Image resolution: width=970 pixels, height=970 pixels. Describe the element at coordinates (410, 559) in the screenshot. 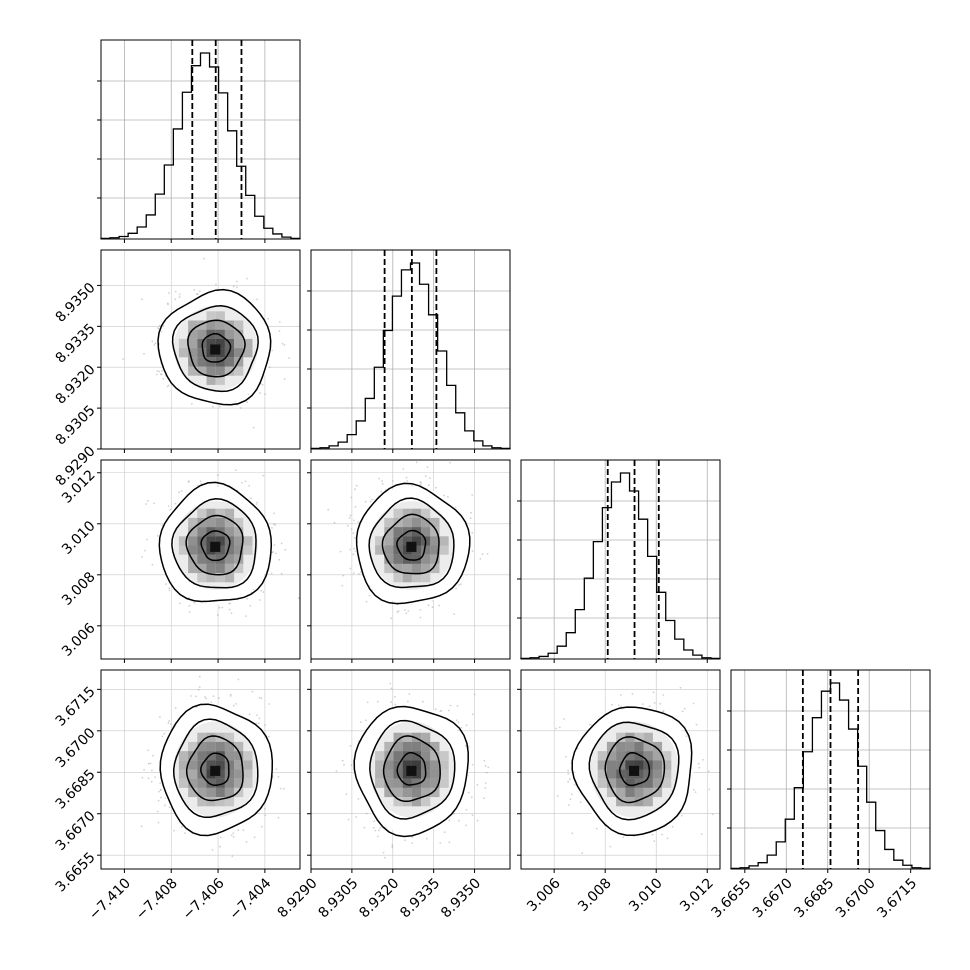

I see `panel-frame` at that location.